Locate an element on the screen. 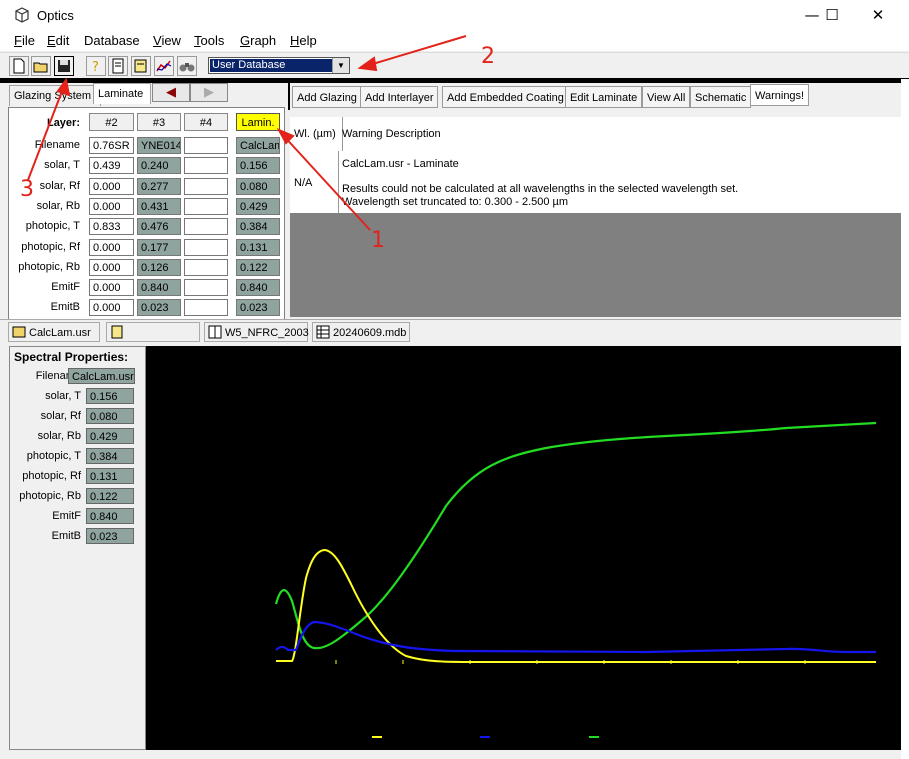 The image size is (909, 759). column-header-3: #3 is located at coordinates (159, 122).